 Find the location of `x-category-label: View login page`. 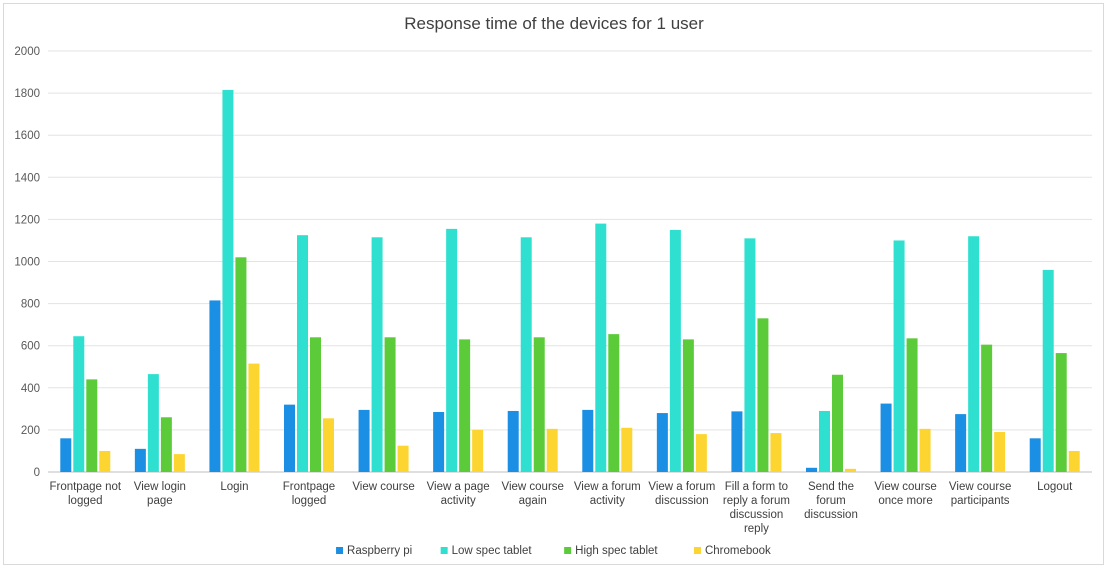

x-category-label: View login page is located at coordinates (160, 494).